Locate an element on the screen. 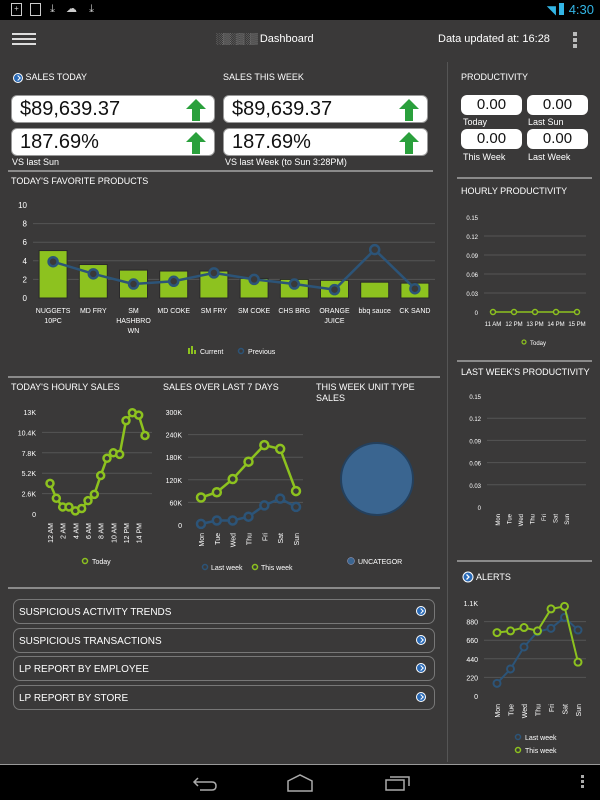 This screenshot has height=800, width=600. data-updated-label: Data updated at: 16:28 is located at coordinates (494, 39).